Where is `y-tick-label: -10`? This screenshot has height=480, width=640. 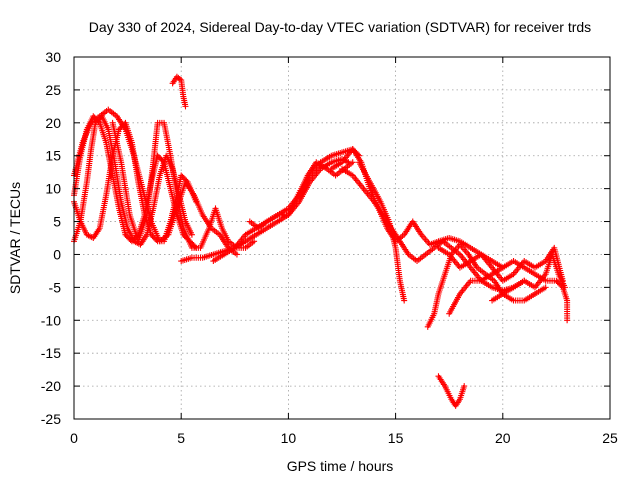 y-tick-label: -10 is located at coordinates (51, 320).